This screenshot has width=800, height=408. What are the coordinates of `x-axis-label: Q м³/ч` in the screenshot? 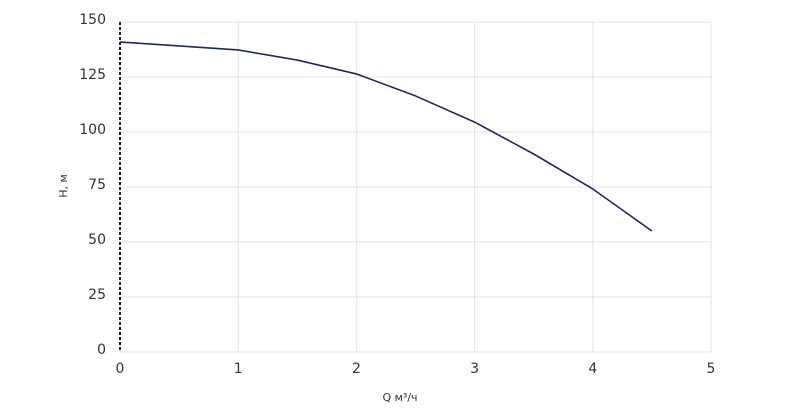 It's located at (399, 397).